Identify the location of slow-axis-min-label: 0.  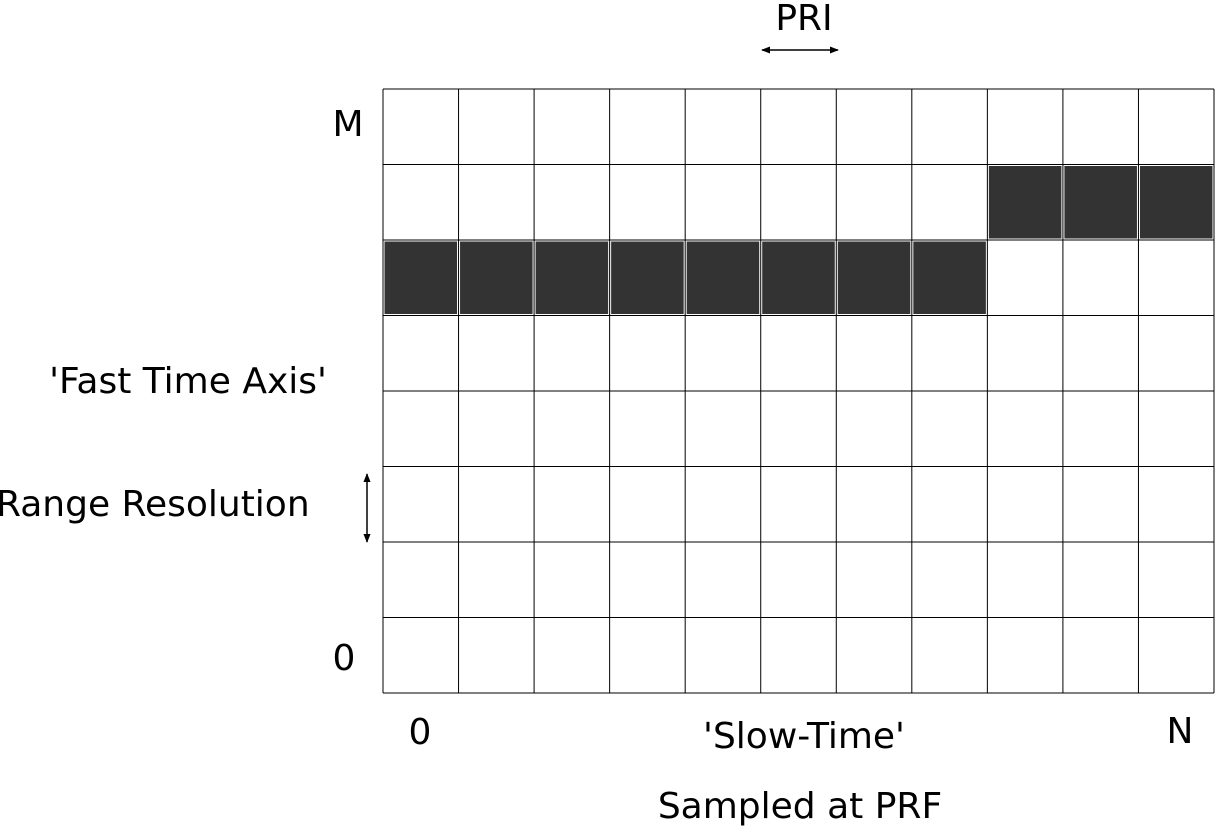
(420, 732).